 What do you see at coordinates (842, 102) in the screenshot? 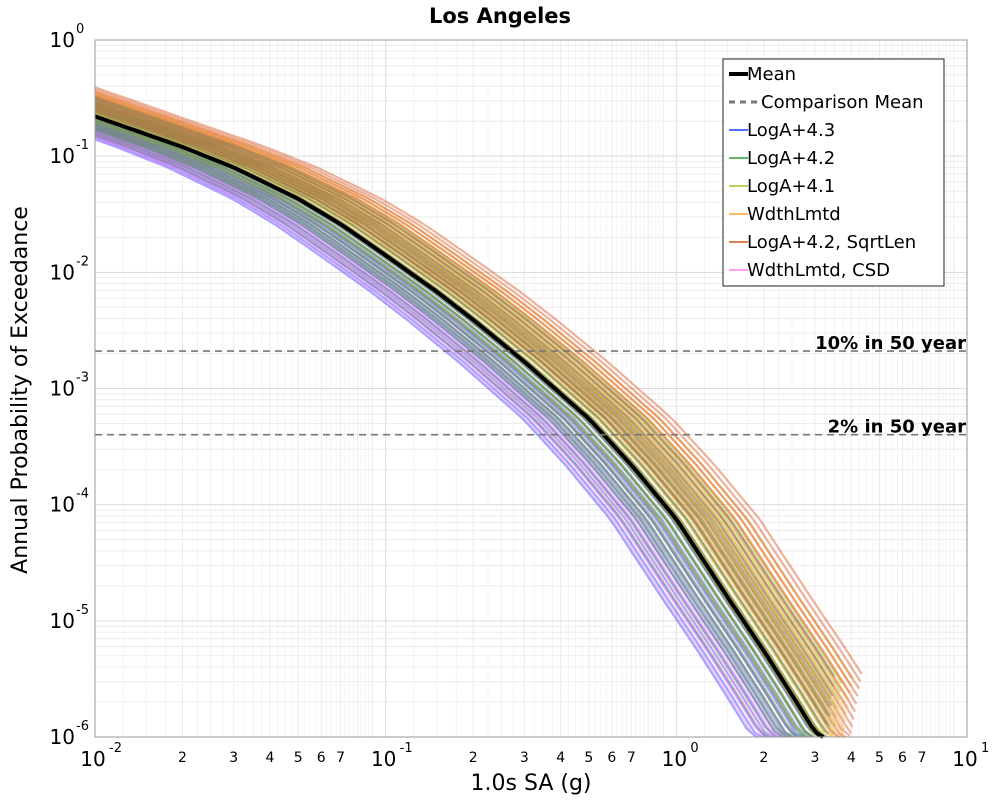
I see `legend-label: Comparison Mean` at bounding box center [842, 102].